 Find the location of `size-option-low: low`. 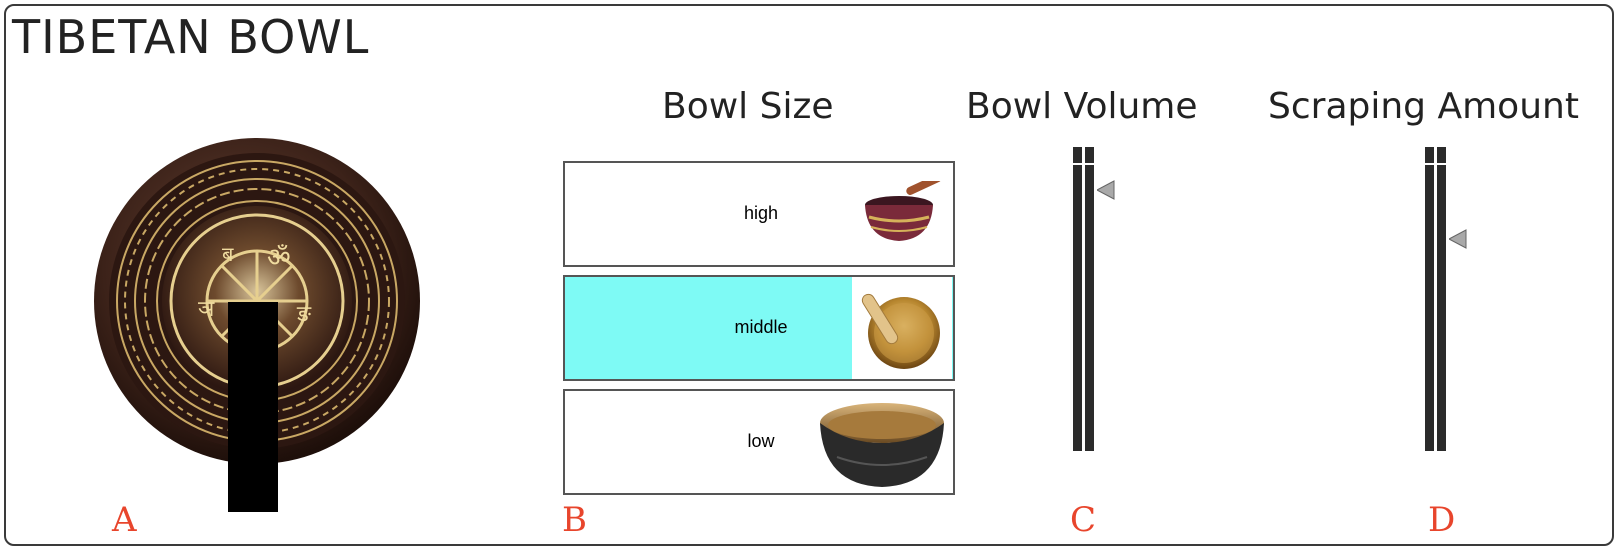

size-option-low: low is located at coordinates (759, 442).